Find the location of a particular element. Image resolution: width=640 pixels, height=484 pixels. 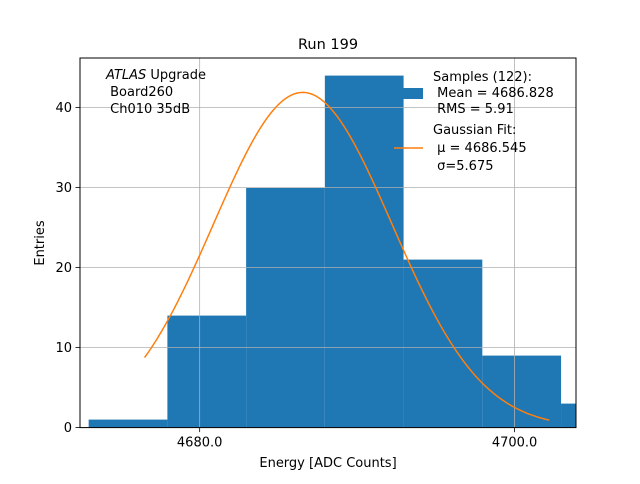

atlas-annotation: ATLAS Upgrade Board260 Ch010 35dB is located at coordinates (155, 92).